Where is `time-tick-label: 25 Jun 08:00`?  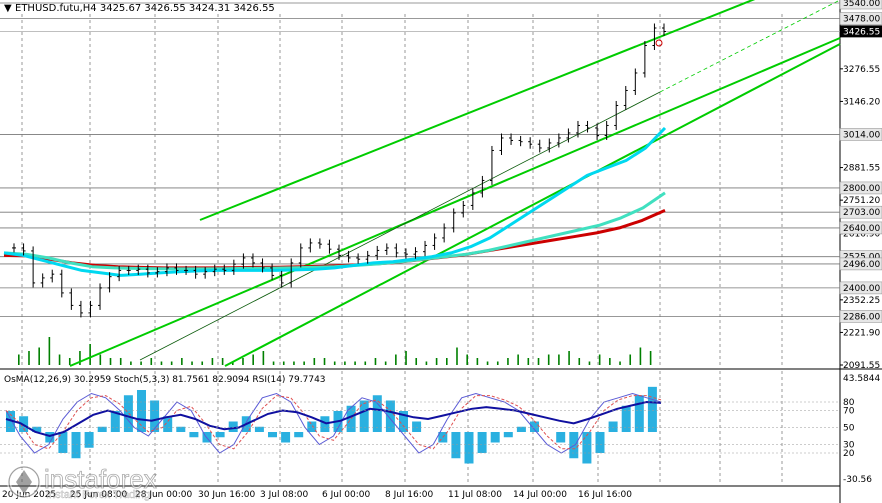 time-tick-label: 25 Jun 08:00 is located at coordinates (98, 495).